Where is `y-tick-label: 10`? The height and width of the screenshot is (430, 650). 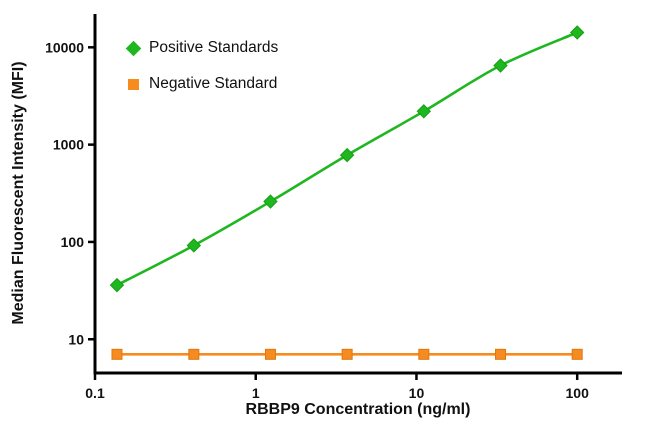 y-tick-label: 10 is located at coordinates (76, 339).